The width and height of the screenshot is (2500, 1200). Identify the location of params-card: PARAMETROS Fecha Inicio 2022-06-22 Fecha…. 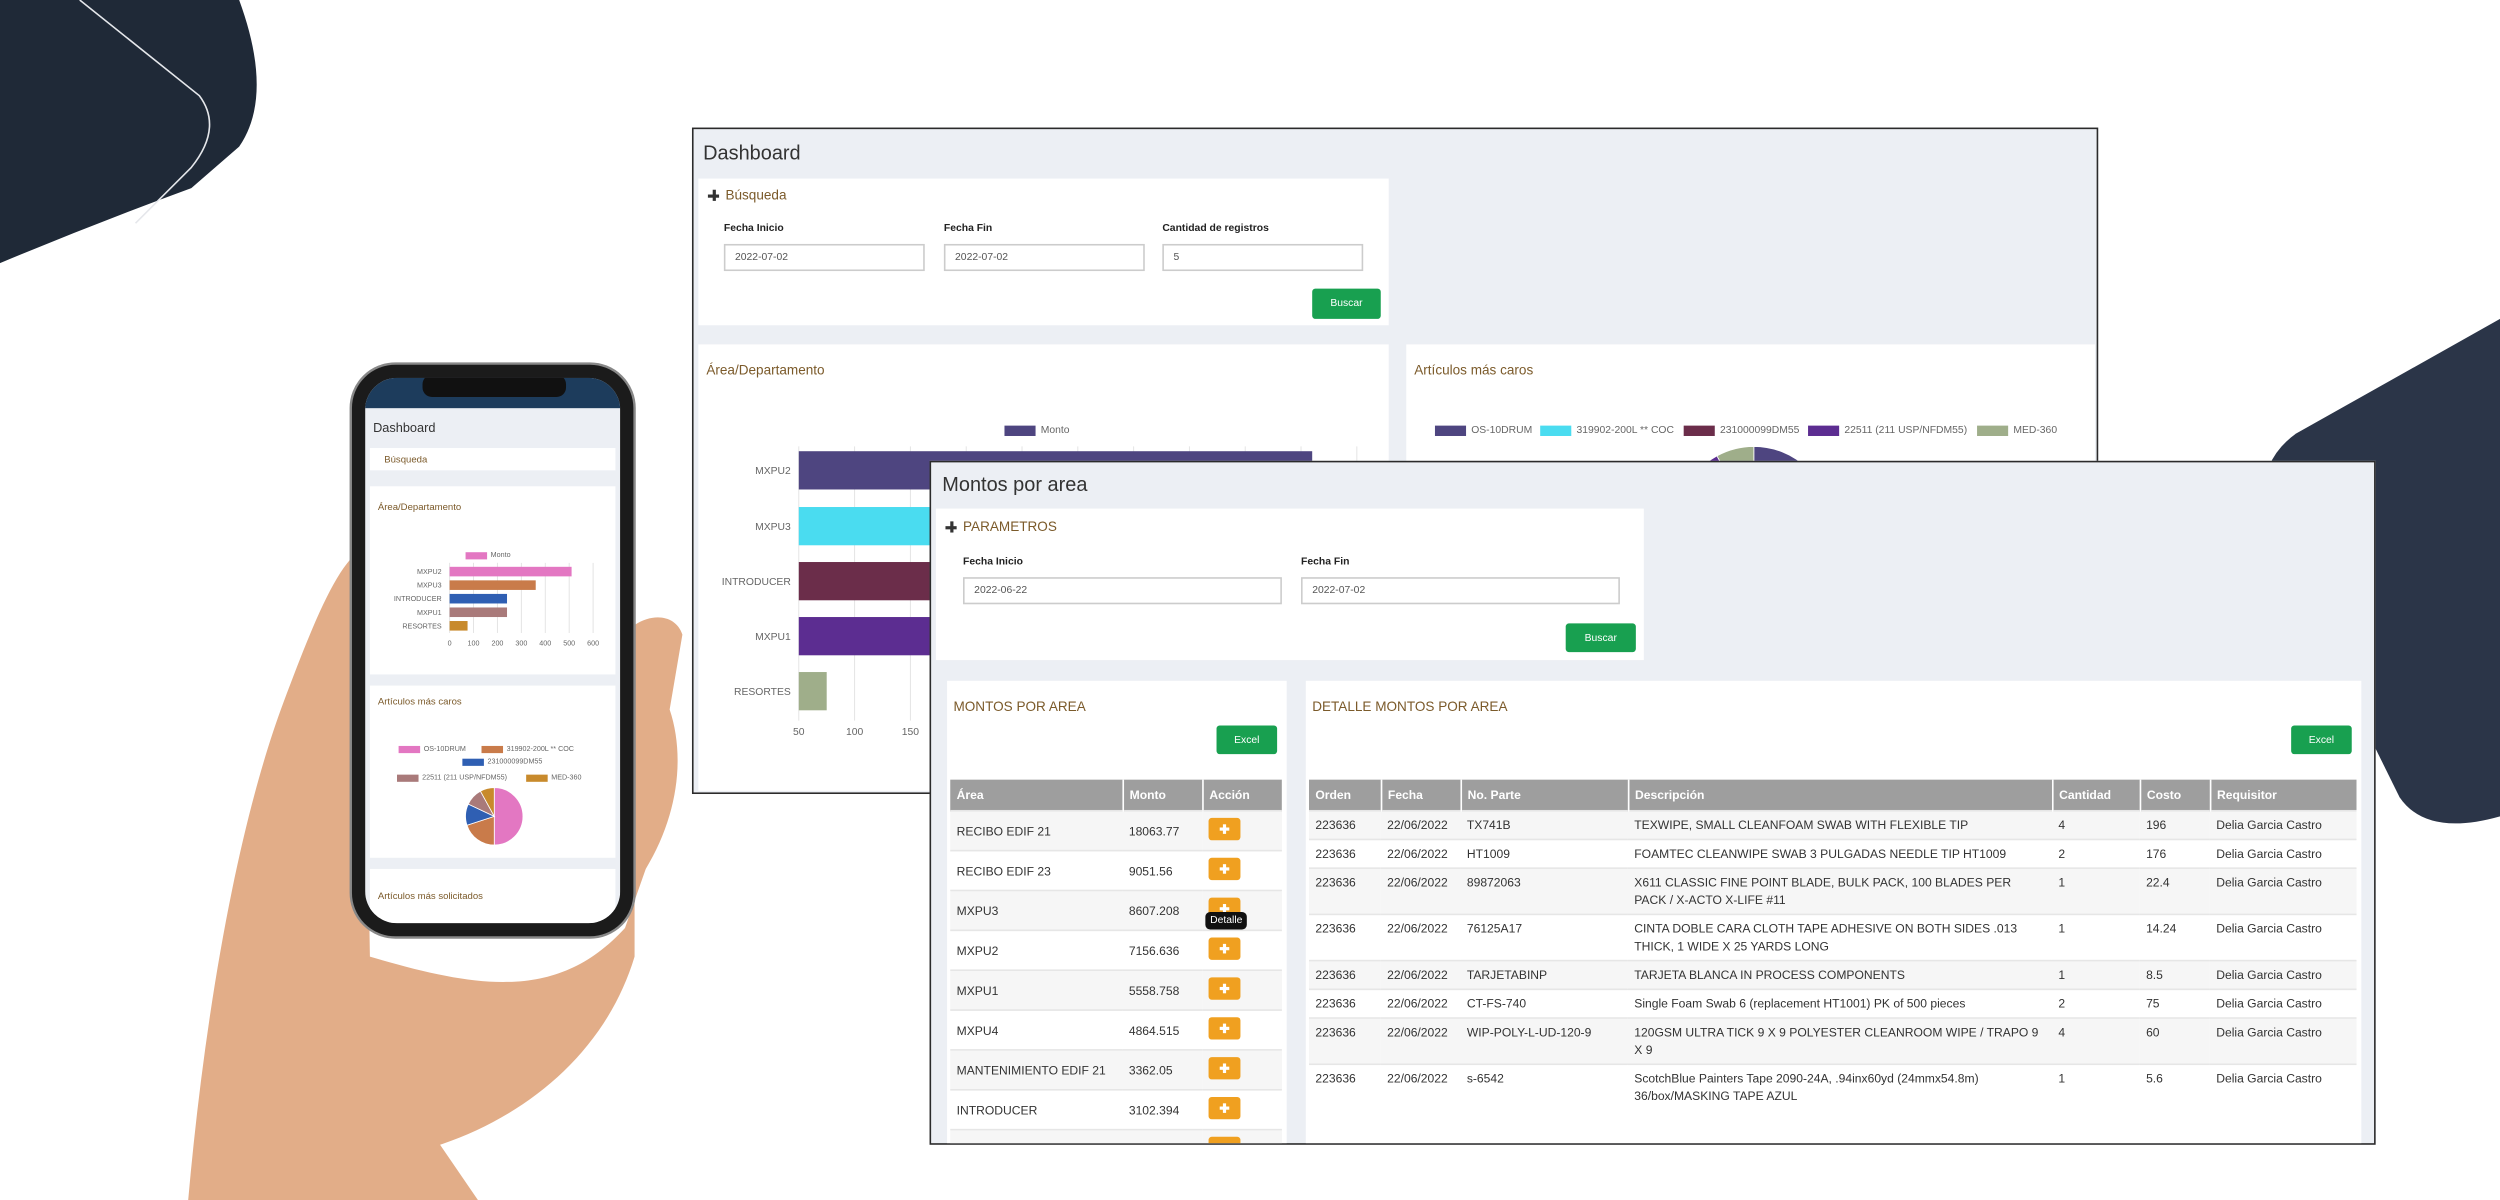
(1289, 584).